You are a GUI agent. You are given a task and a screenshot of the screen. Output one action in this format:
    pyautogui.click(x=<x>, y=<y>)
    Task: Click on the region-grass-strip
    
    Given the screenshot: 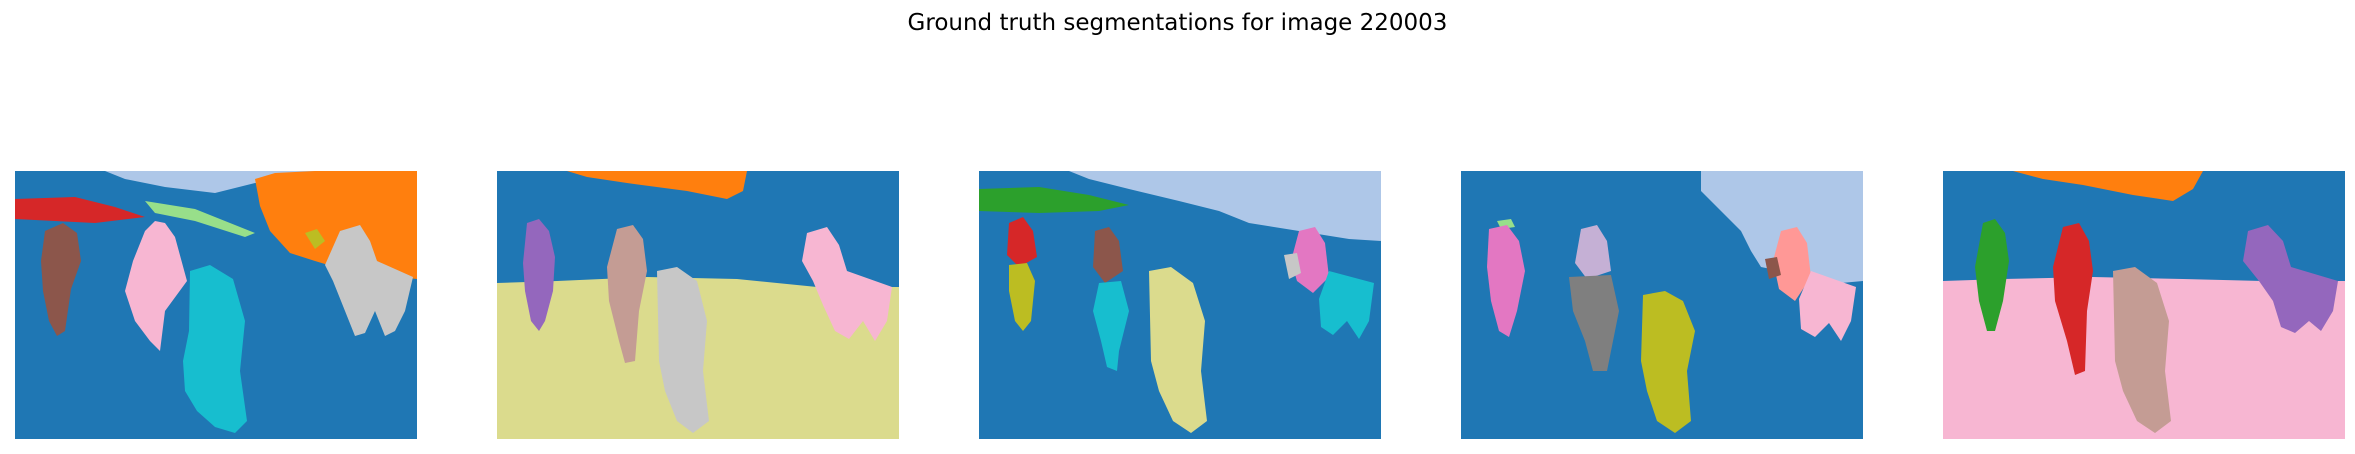 What is the action you would take?
    pyautogui.click(x=200, y=219)
    